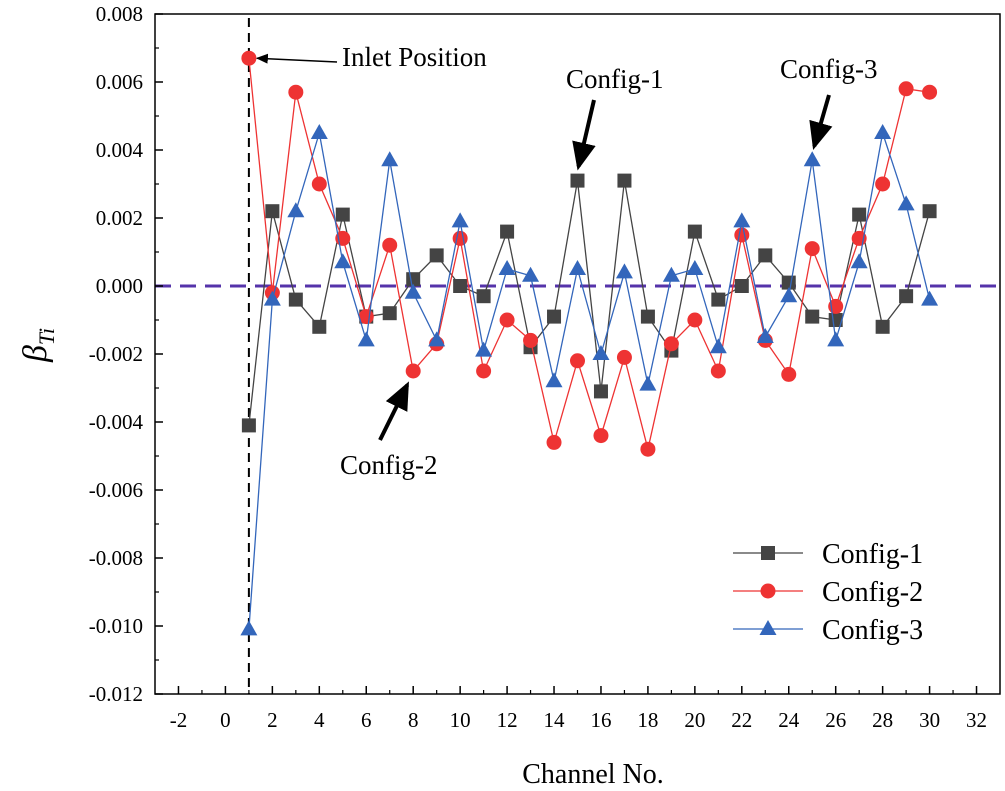  Describe the element at coordinates (116, 558) in the screenshot. I see `y-tick-label: -0.008` at that location.